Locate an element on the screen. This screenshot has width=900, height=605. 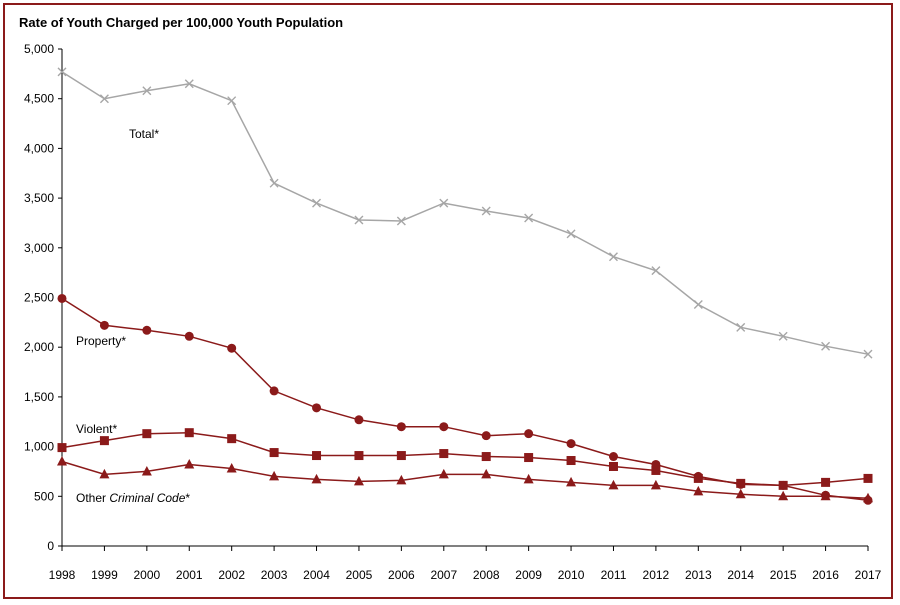
x-tick-label: 2007 is located at coordinates (443, 575).